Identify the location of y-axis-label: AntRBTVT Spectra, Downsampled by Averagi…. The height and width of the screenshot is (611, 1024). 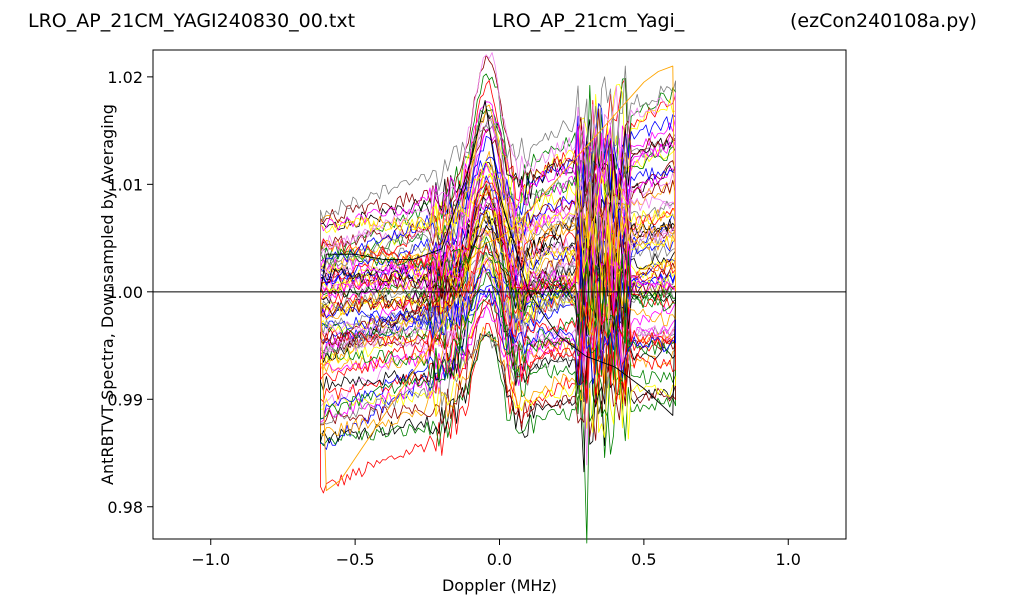
(107, 294).